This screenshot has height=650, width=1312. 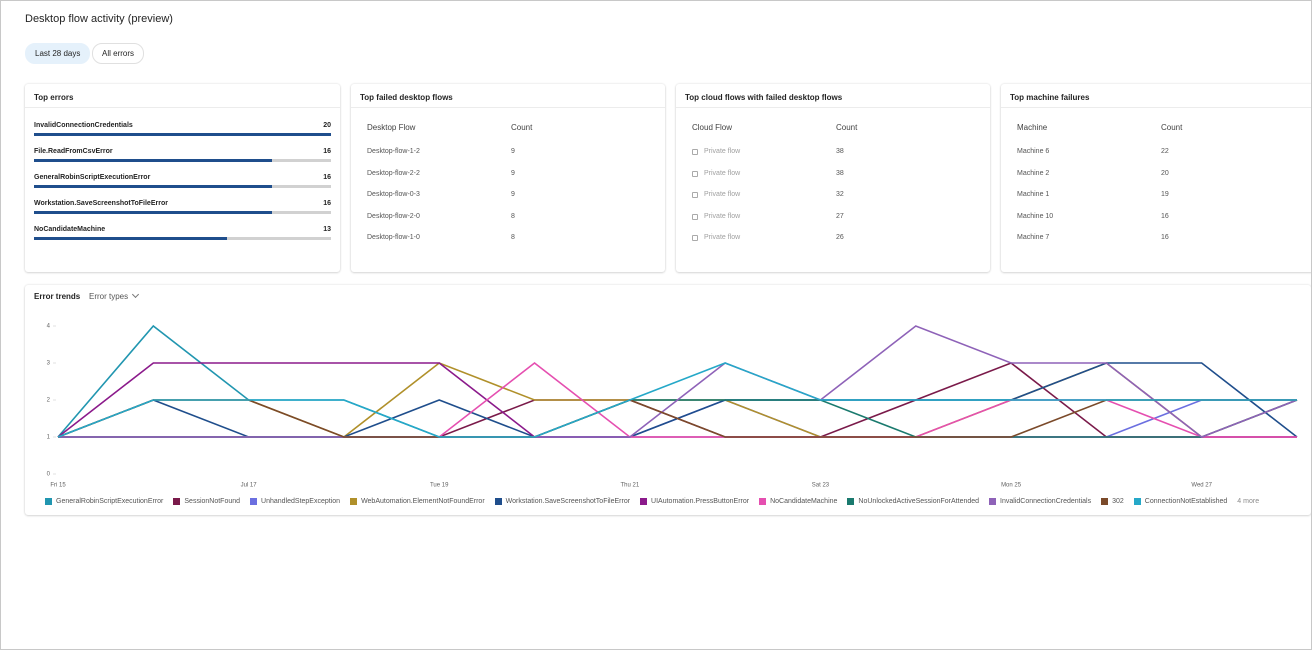 I want to click on y-tick-label: 0, so click(x=49, y=475).